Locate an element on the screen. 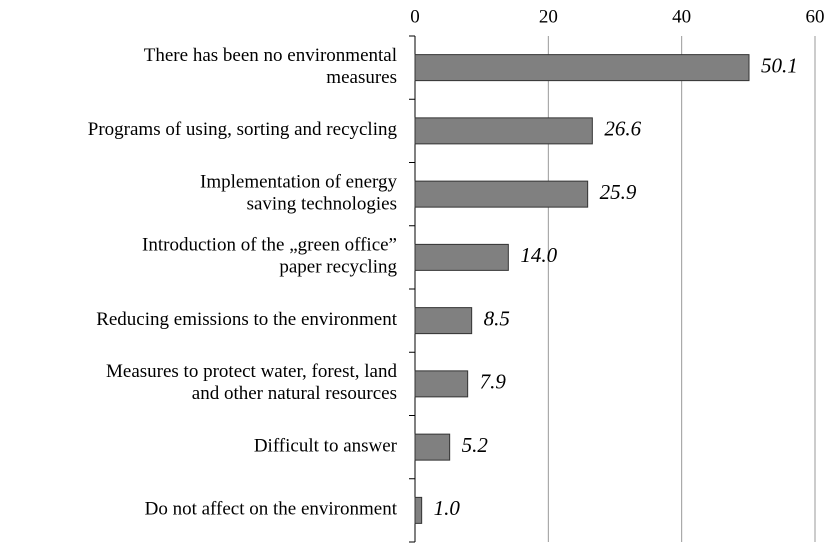 This screenshot has width=837, height=545. x-tick-label: 60 is located at coordinates (815, 16).